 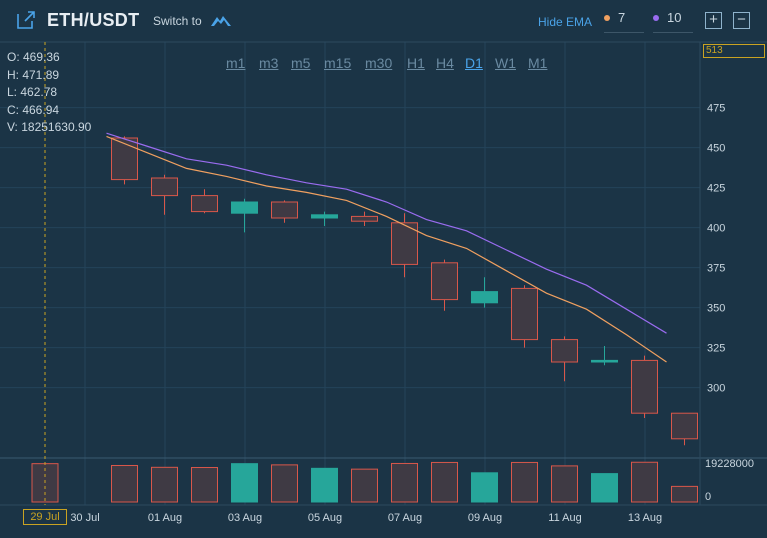 What do you see at coordinates (26, 20) in the screenshot?
I see `expand-icon` at bounding box center [26, 20].